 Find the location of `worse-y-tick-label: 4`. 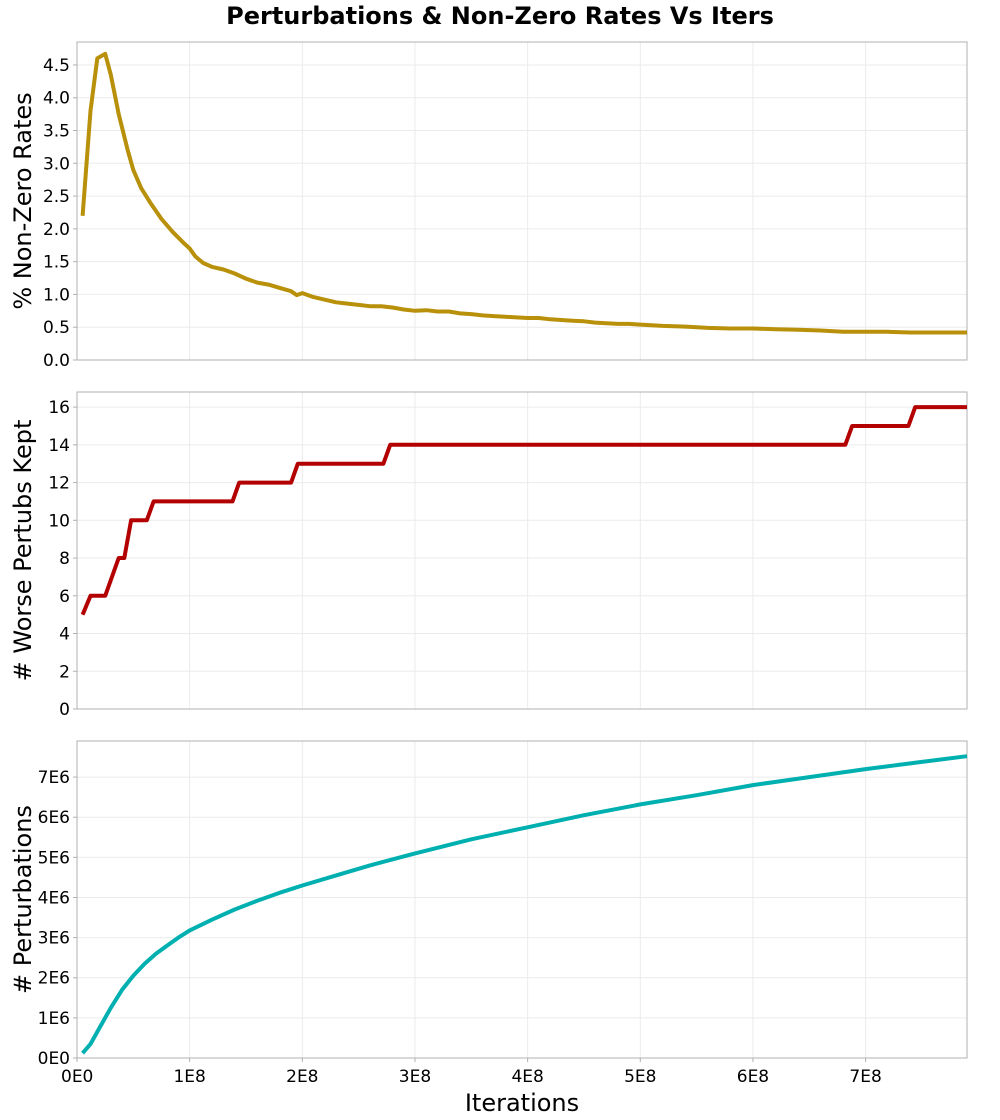

worse-y-tick-label: 4 is located at coordinates (64, 635).